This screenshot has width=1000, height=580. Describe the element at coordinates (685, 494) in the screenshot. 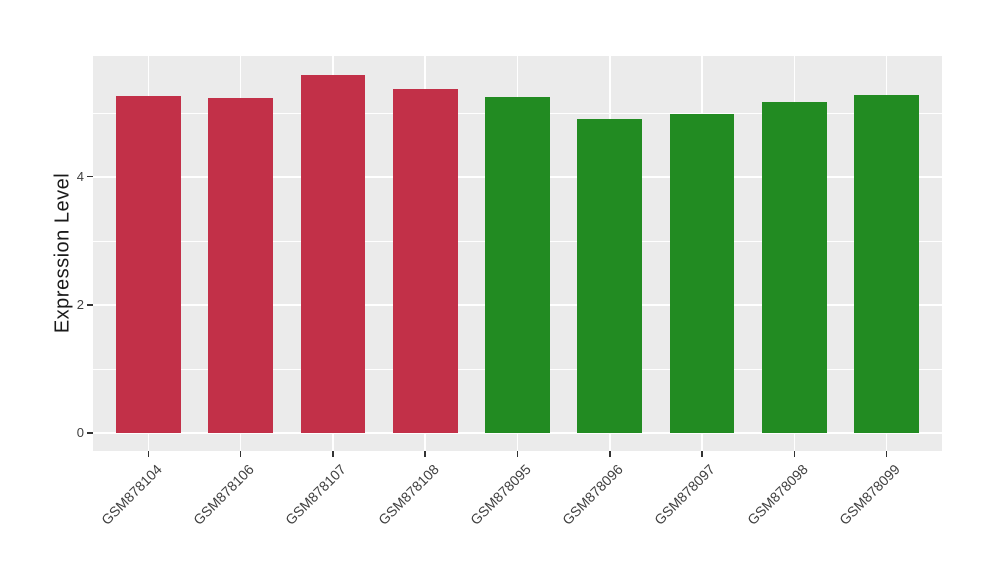

I see `x-tick-label: GSM878097` at that location.